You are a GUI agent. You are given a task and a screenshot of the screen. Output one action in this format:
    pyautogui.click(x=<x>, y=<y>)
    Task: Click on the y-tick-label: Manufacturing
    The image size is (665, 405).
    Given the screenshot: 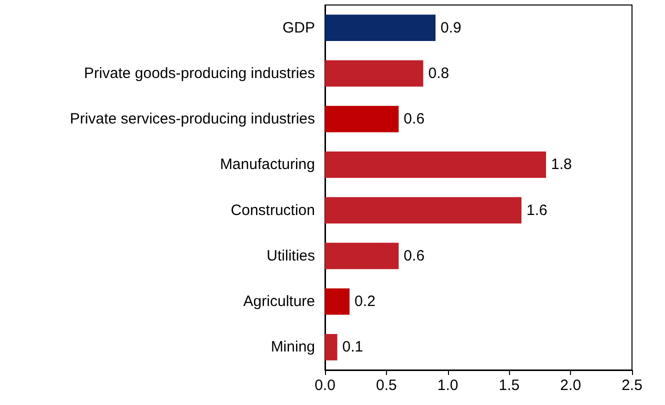 What is the action you would take?
    pyautogui.click(x=267, y=165)
    